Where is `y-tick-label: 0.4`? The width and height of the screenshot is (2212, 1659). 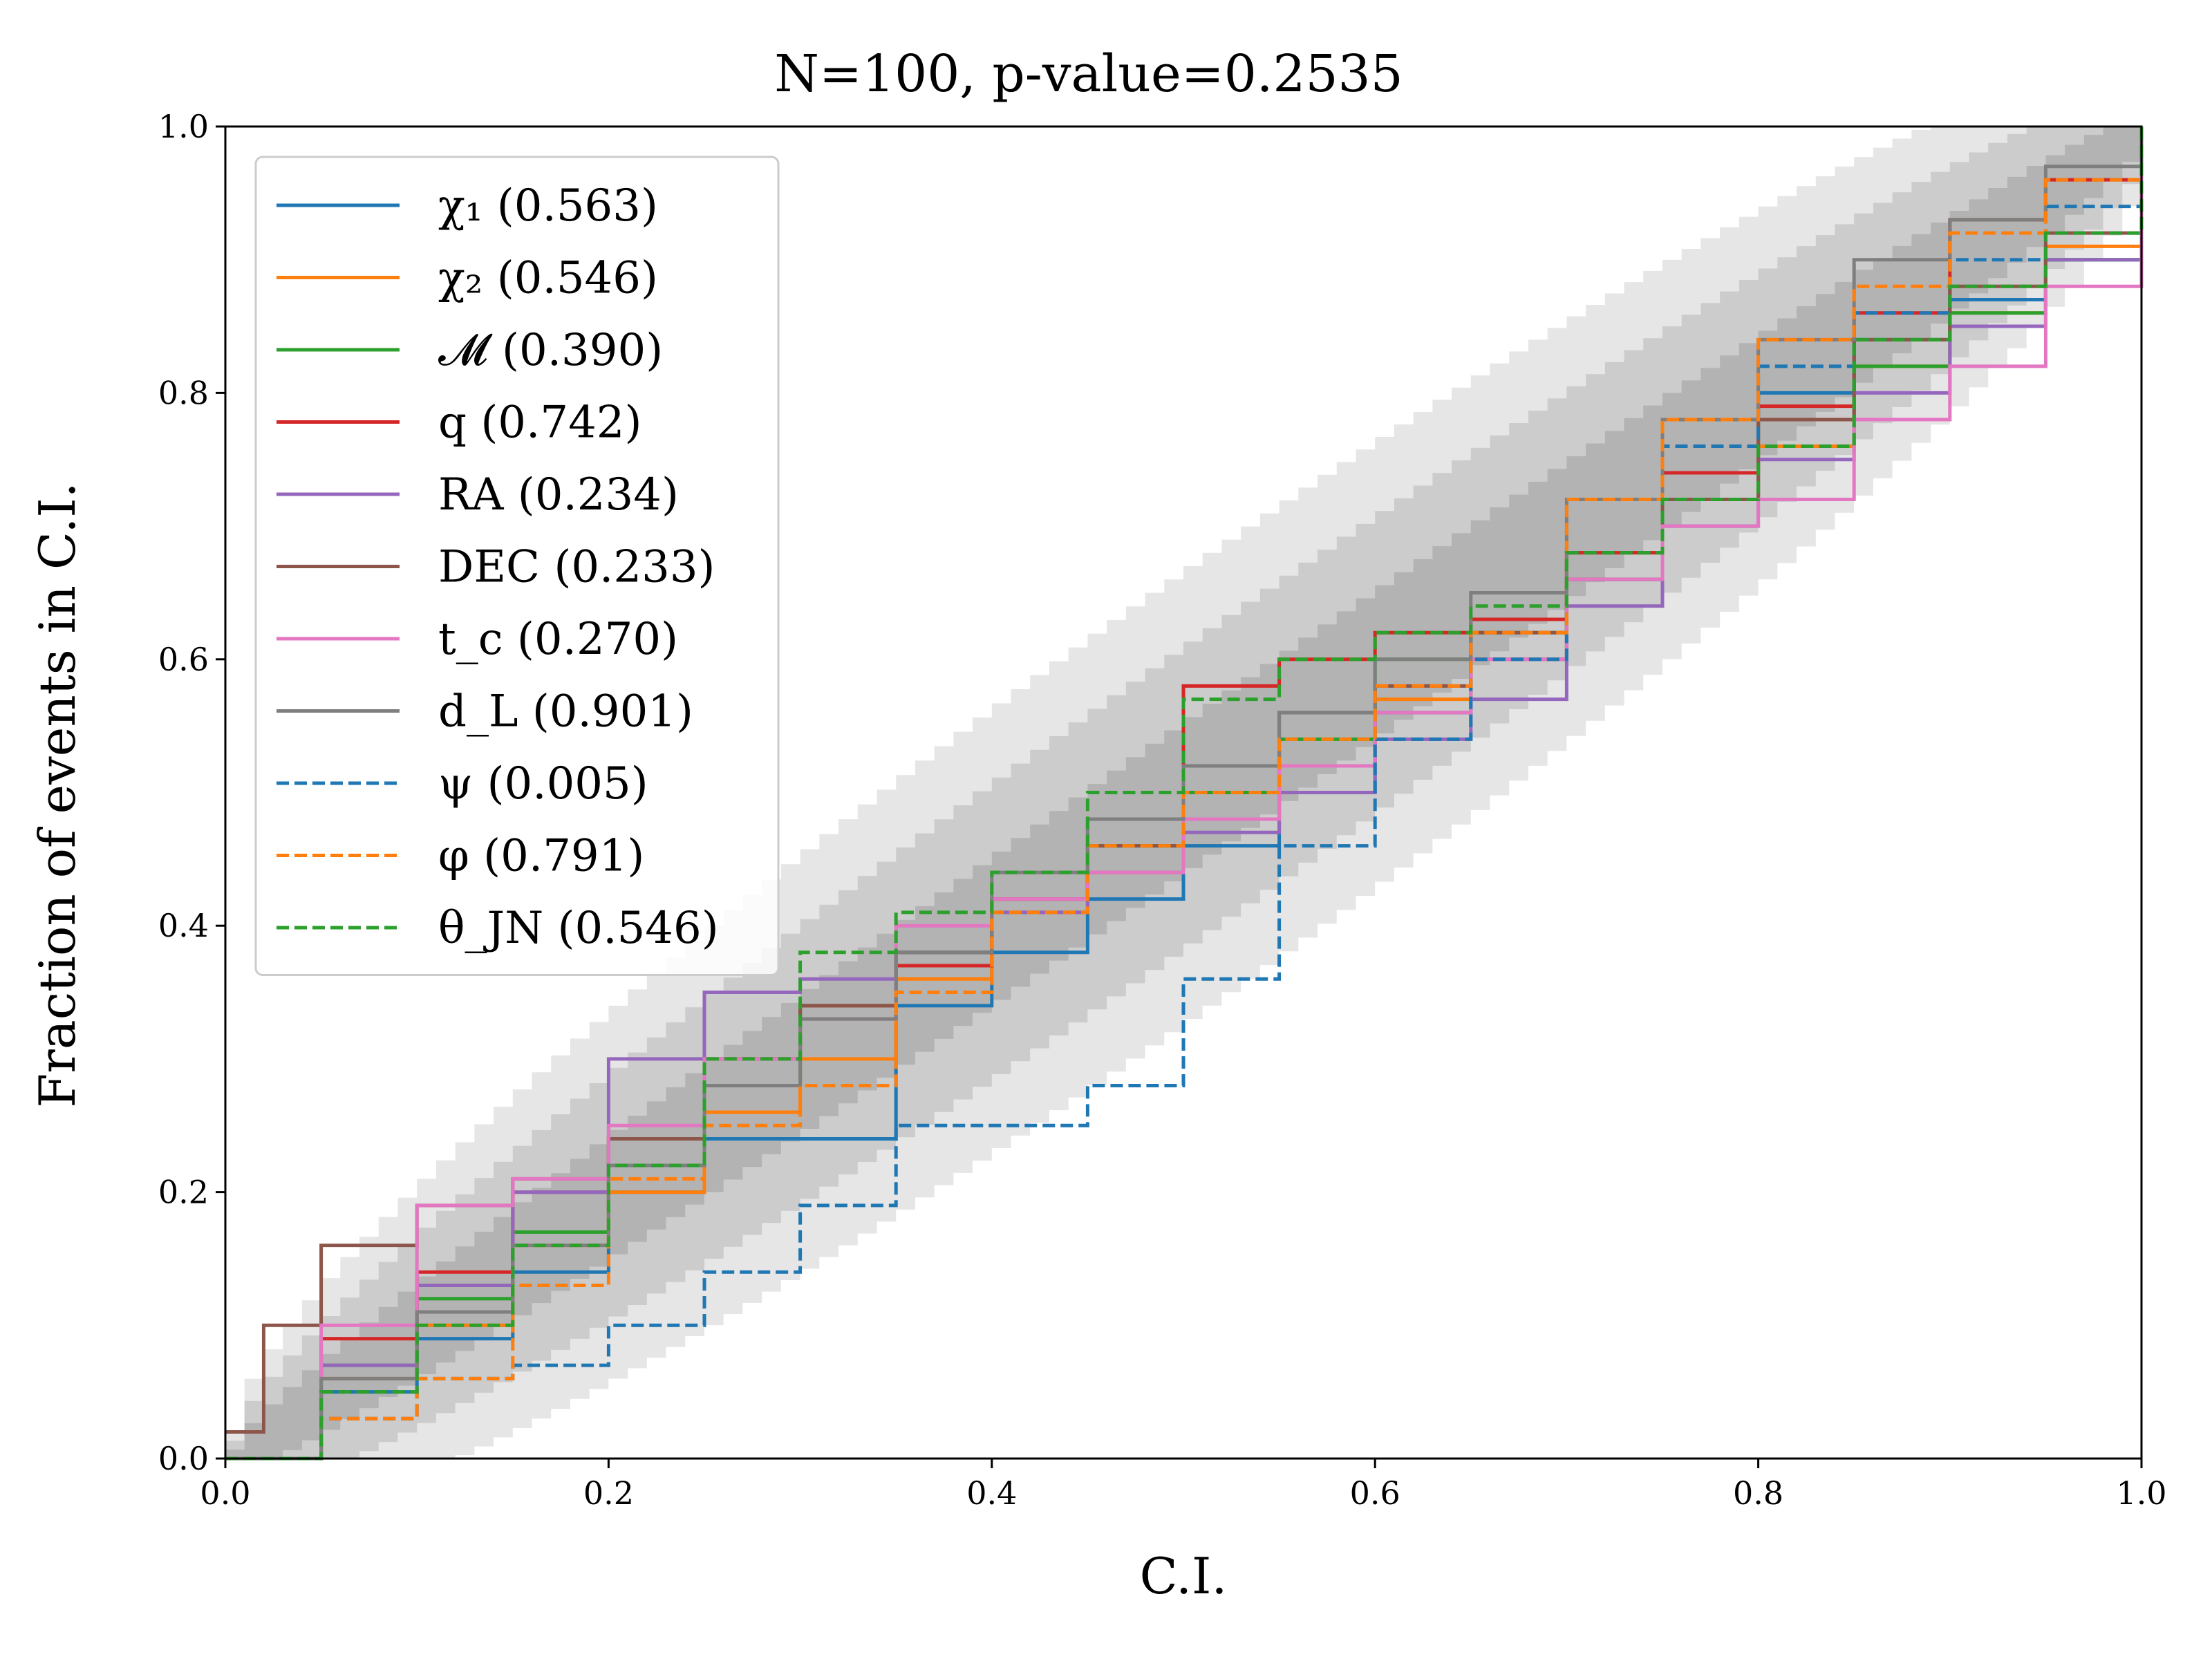
y-tick-label: 0.4 is located at coordinates (184, 925).